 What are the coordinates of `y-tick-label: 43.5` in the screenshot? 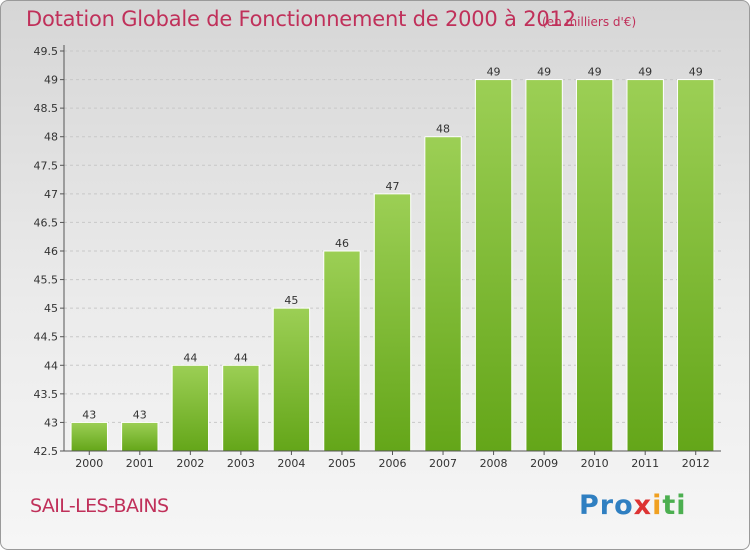 It's located at (46, 394).